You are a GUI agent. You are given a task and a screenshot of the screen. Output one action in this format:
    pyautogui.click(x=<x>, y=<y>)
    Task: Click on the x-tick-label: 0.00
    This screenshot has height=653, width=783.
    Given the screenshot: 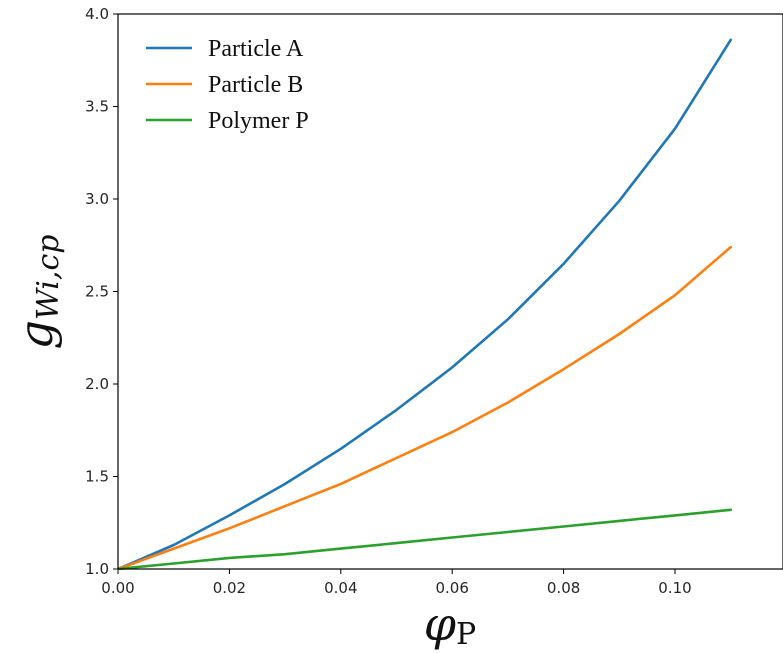 What is the action you would take?
    pyautogui.click(x=117, y=588)
    